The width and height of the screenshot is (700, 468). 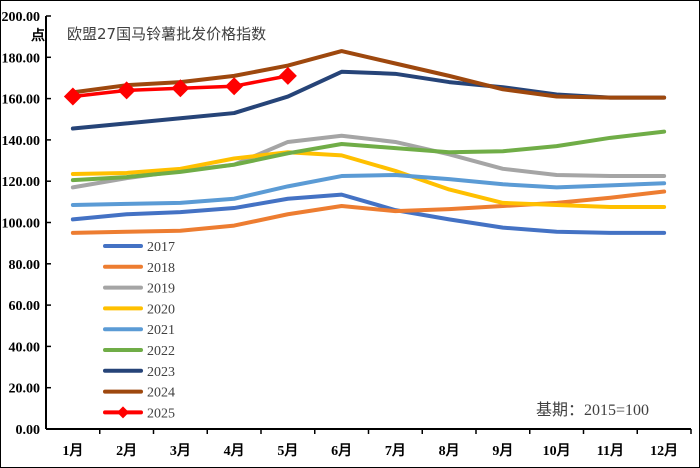 I want to click on series-line-2022, so click(x=368, y=156).